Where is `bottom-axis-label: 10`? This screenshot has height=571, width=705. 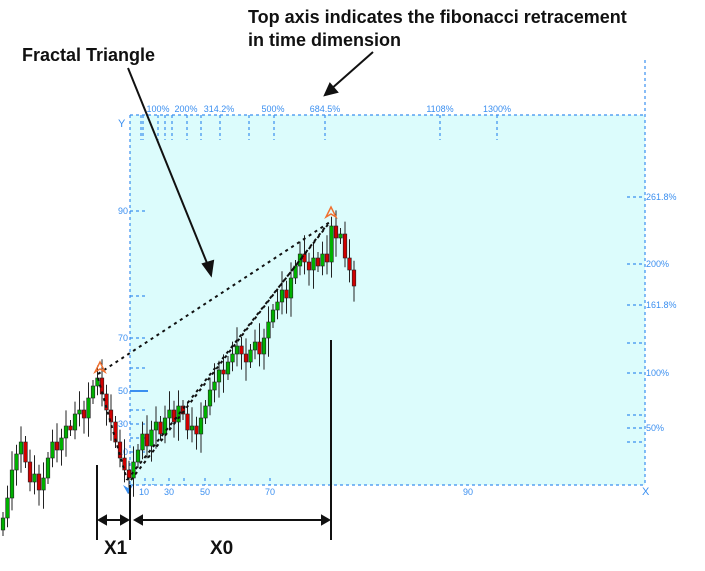 bottom-axis-label: 10 is located at coordinates (144, 492).